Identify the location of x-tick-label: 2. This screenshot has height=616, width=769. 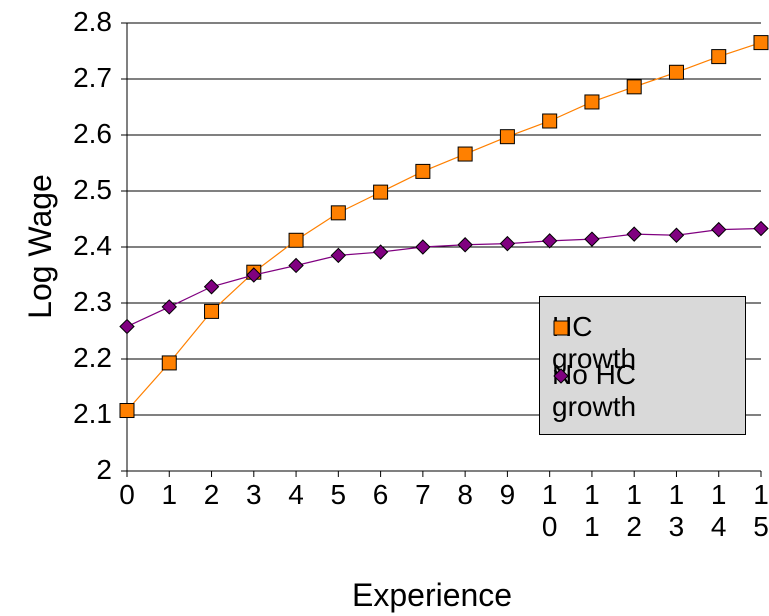
(211, 494).